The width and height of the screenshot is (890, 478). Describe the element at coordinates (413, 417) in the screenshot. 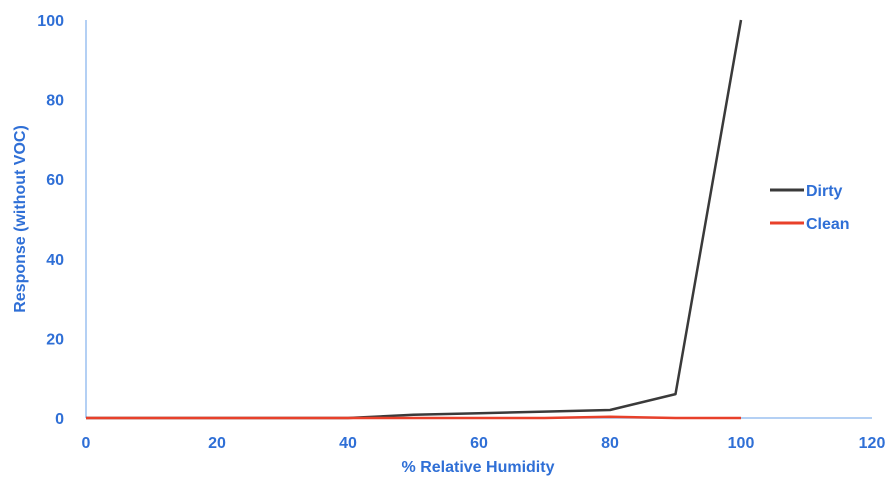

I see `series-line-clean` at that location.